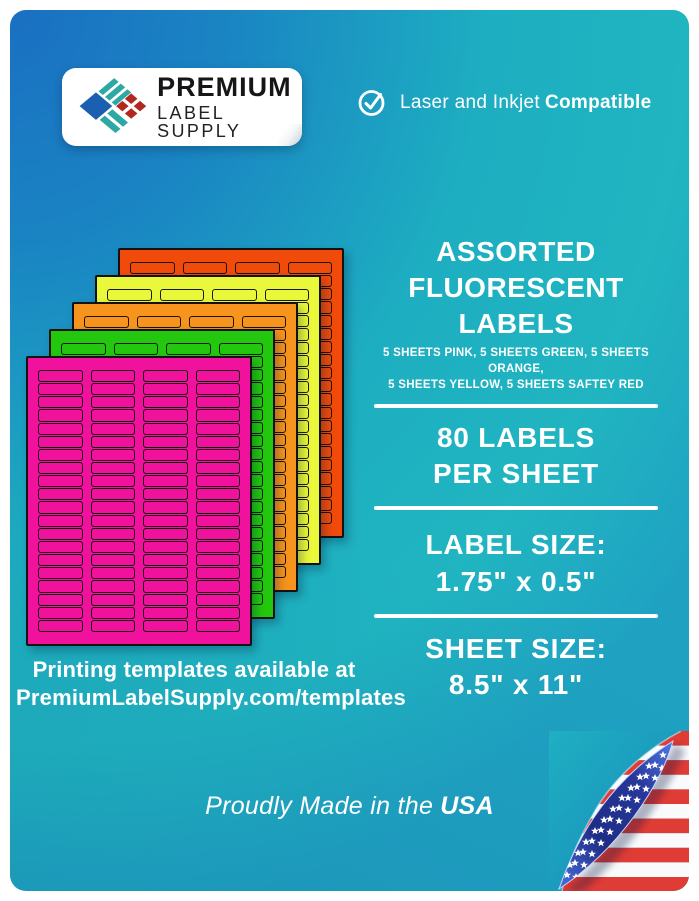 The image size is (699, 901). What do you see at coordinates (516, 473) in the screenshot?
I see `spec-count-line2: PER SHEET` at bounding box center [516, 473].